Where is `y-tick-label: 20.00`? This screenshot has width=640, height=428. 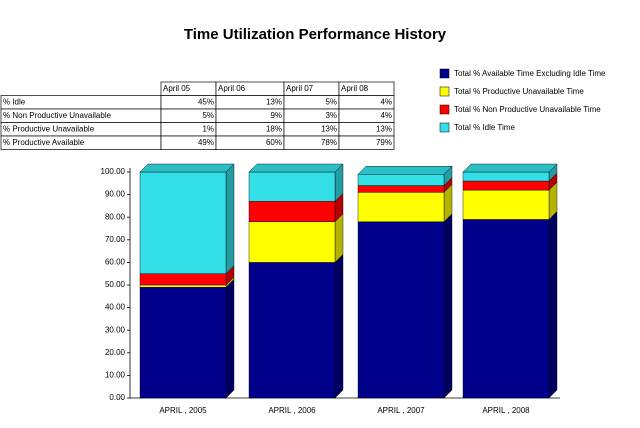 y-tick-label: 20.00 is located at coordinates (115, 352).